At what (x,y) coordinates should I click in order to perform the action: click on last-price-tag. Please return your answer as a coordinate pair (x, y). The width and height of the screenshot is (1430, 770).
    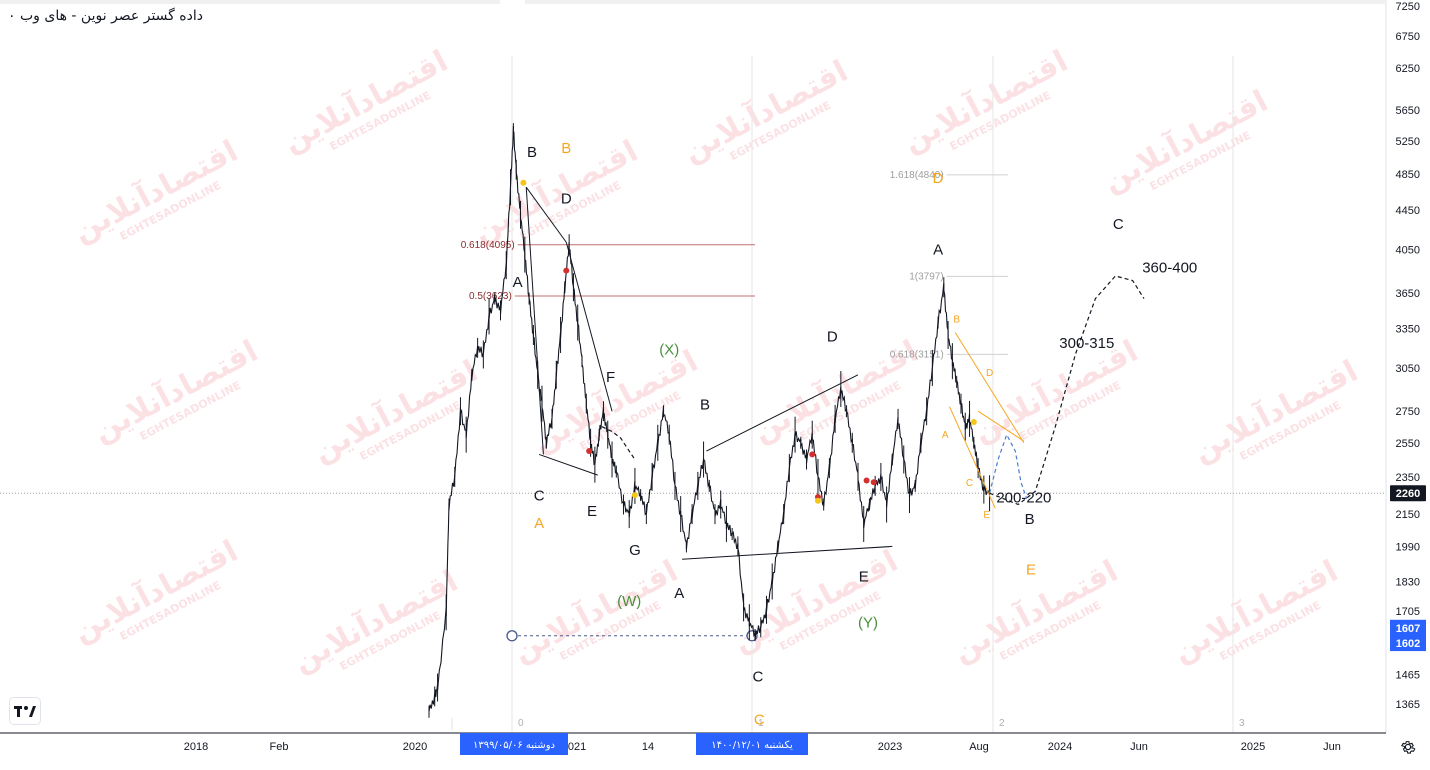
    Looking at the image, I should click on (1408, 493).